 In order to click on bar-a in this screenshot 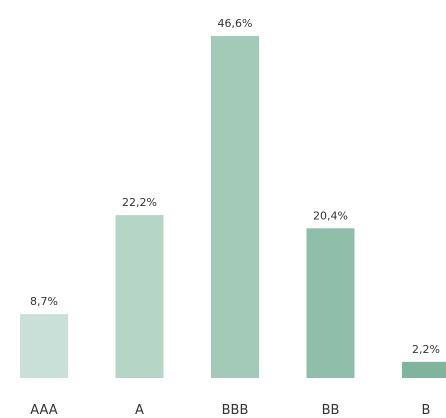, I will do `click(139, 296)`.